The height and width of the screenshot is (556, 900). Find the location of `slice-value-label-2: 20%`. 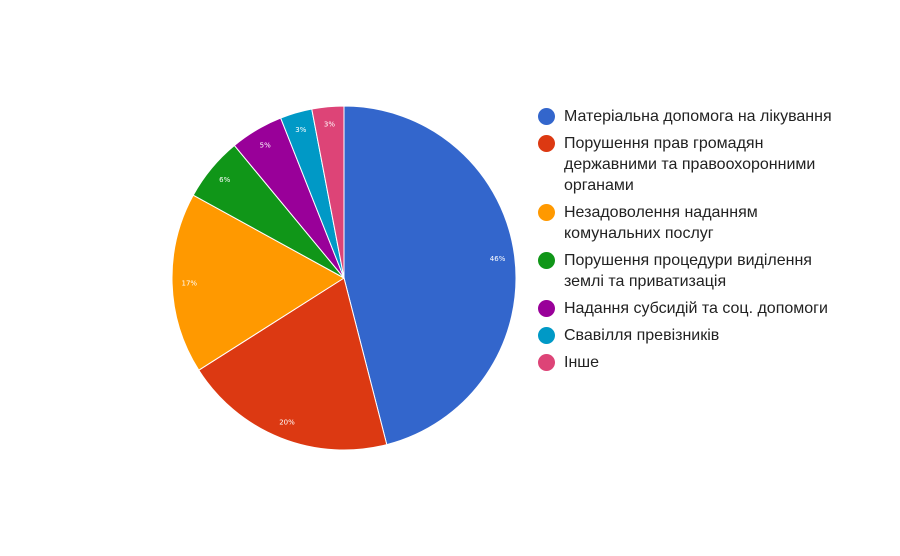

slice-value-label-2: 20% is located at coordinates (287, 422).